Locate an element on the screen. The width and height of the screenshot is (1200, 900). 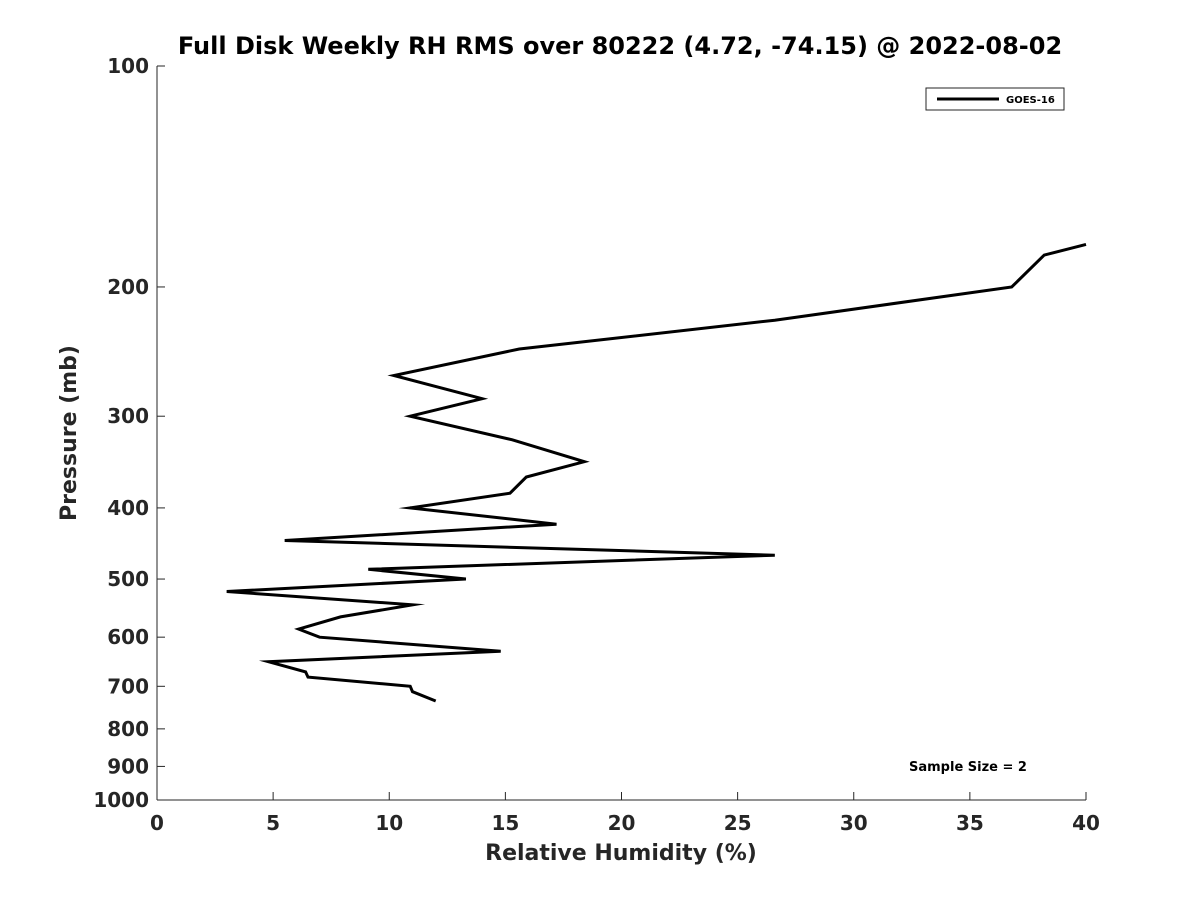
y-tick-label-3: 400 is located at coordinates (128, 508).